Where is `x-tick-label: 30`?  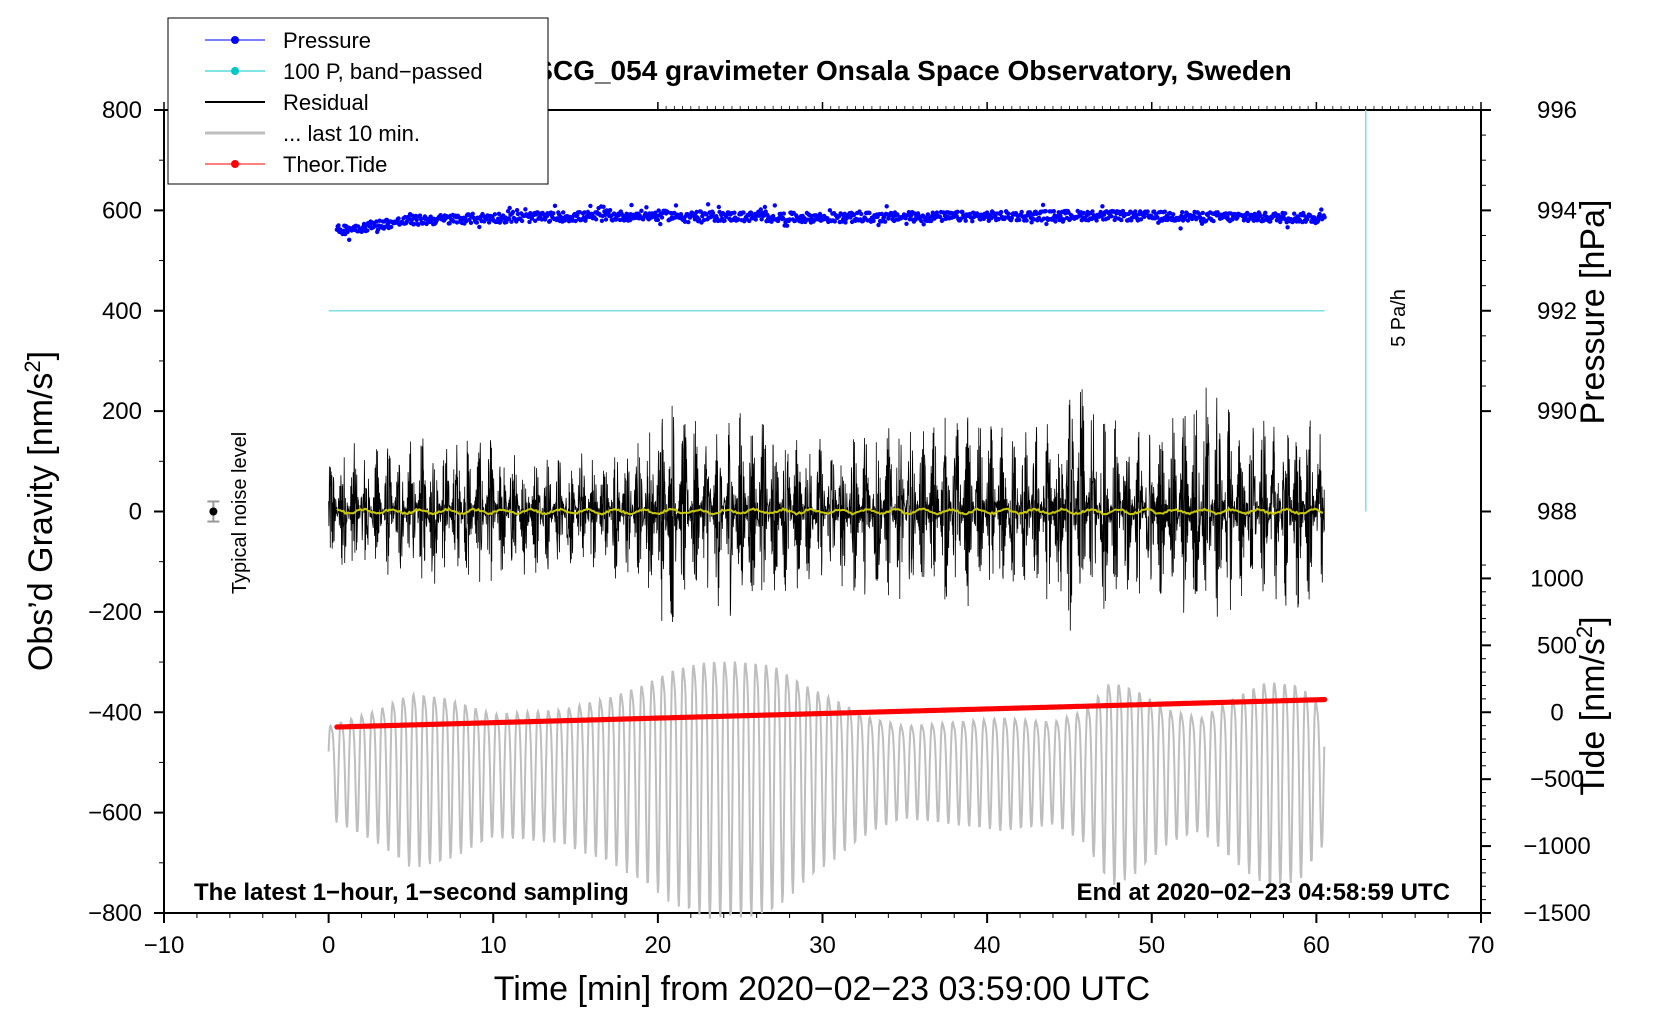
x-tick-label: 30 is located at coordinates (822, 945).